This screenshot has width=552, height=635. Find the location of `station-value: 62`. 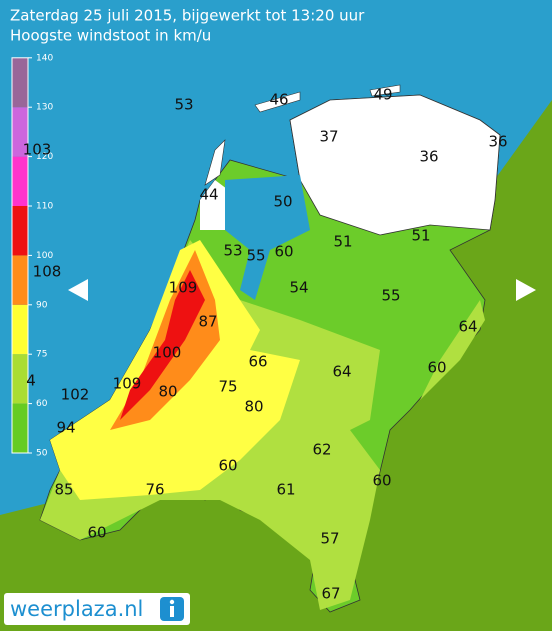

station-value: 62 is located at coordinates (321, 450).